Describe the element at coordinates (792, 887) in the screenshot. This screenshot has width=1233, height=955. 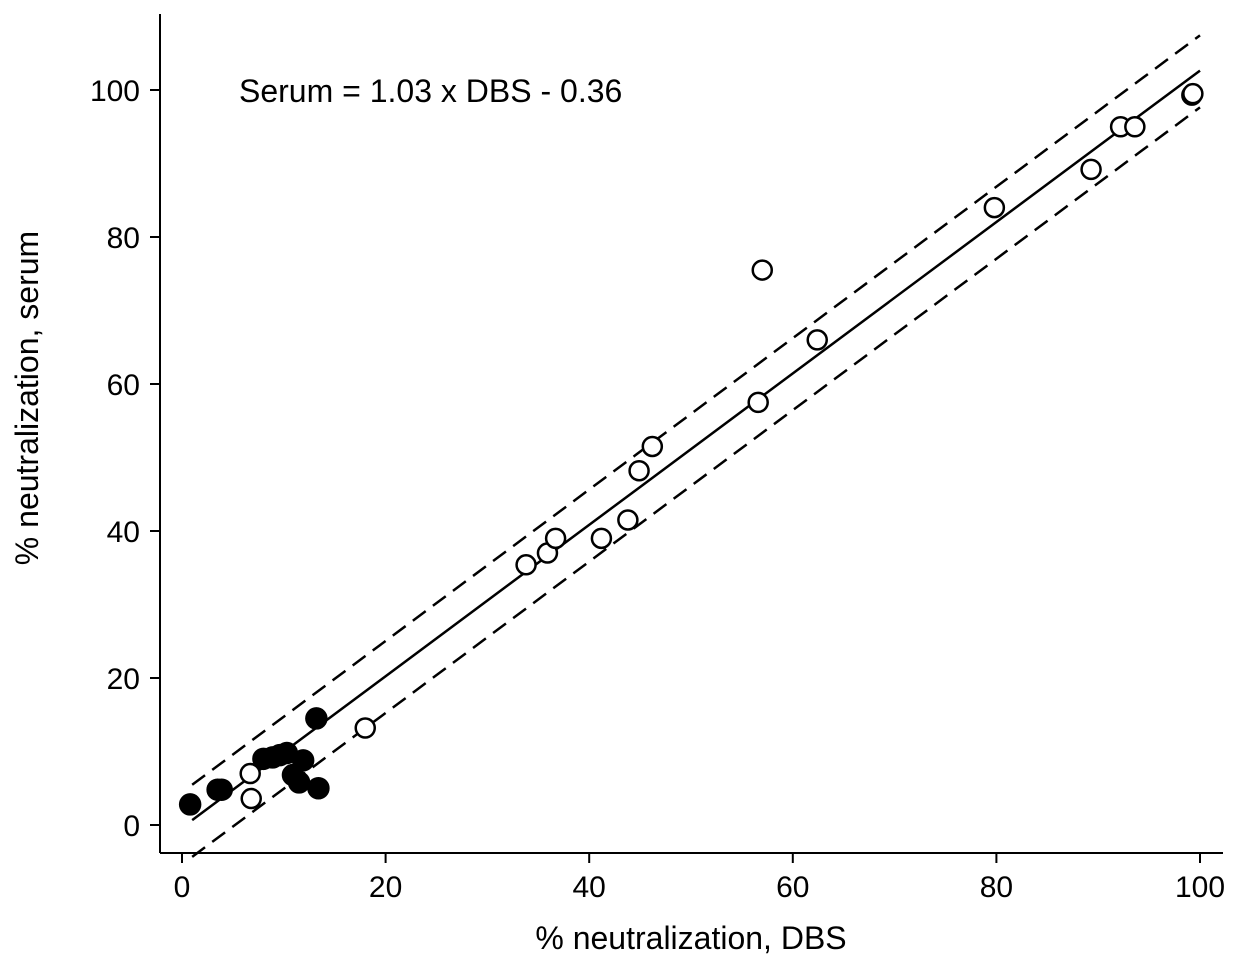
I see `x-tick-label: 60` at that location.